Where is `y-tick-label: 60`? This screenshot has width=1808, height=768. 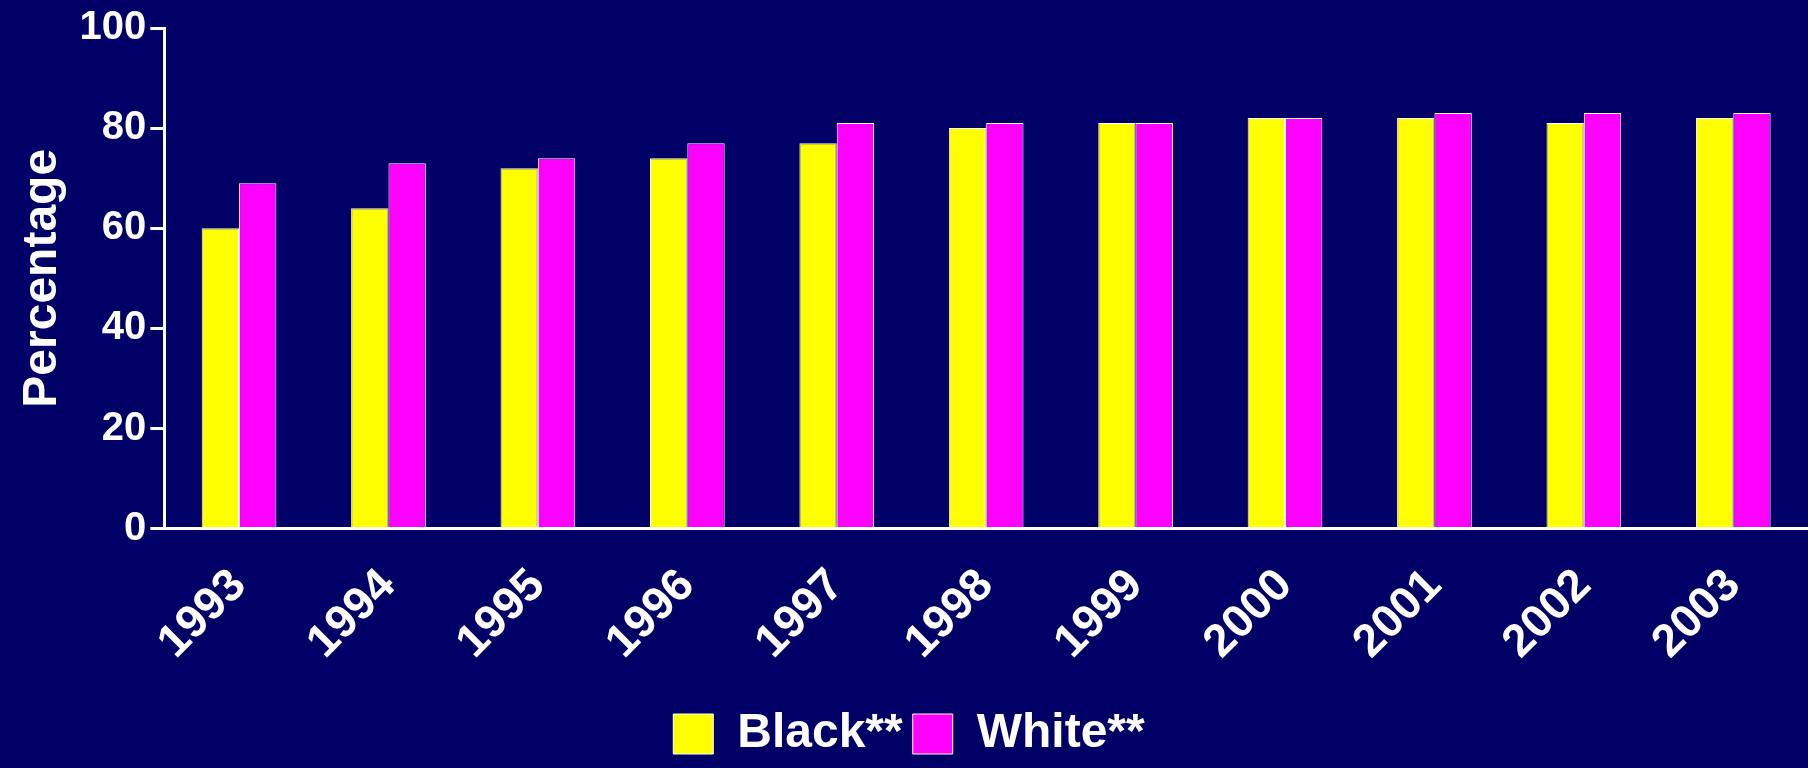 y-tick-label: 60 is located at coordinates (124, 225).